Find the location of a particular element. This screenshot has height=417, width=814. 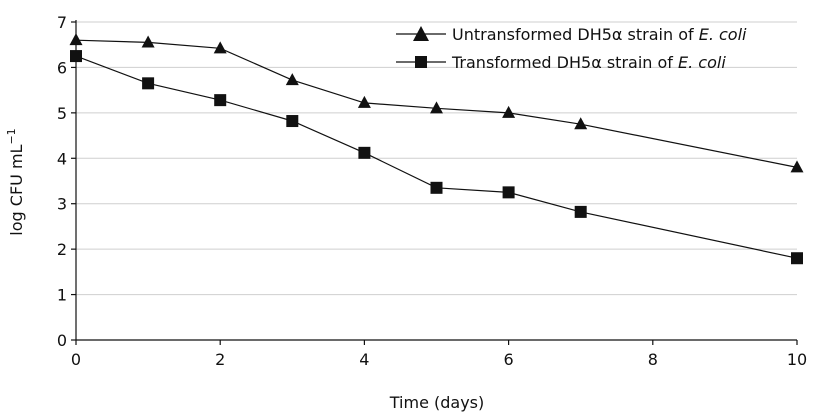

y-tick-label: 2 is located at coordinates (62, 249).